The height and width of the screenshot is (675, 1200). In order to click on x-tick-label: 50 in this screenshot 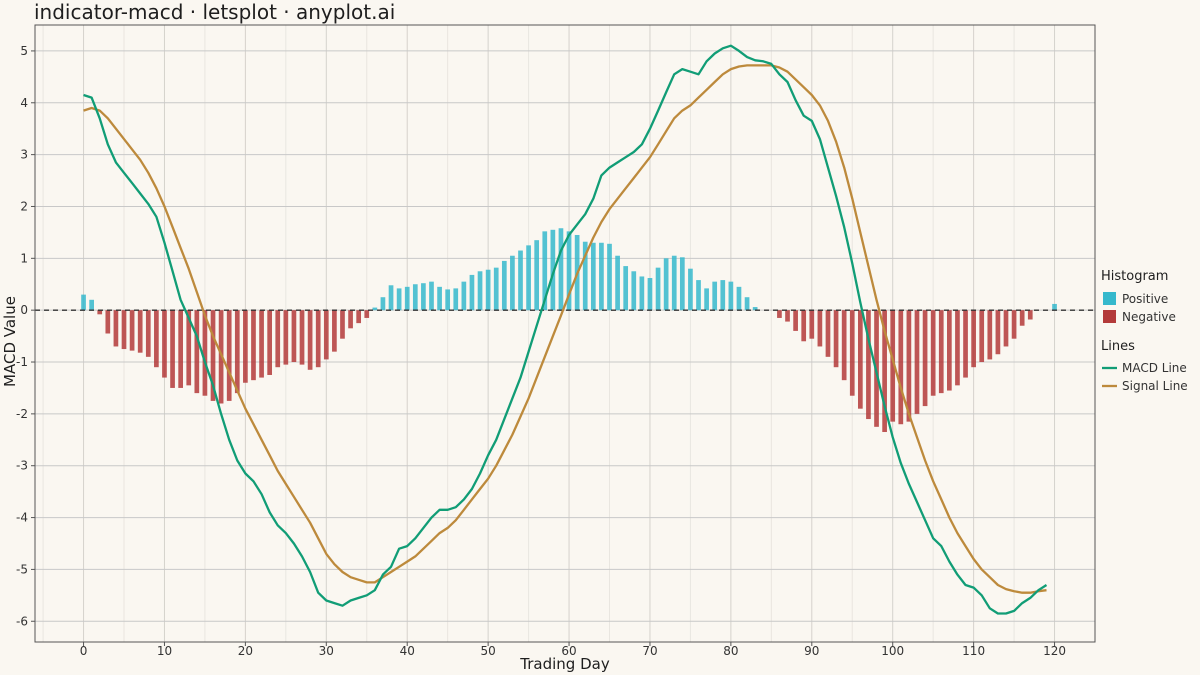, I will do `click(487, 651)`.